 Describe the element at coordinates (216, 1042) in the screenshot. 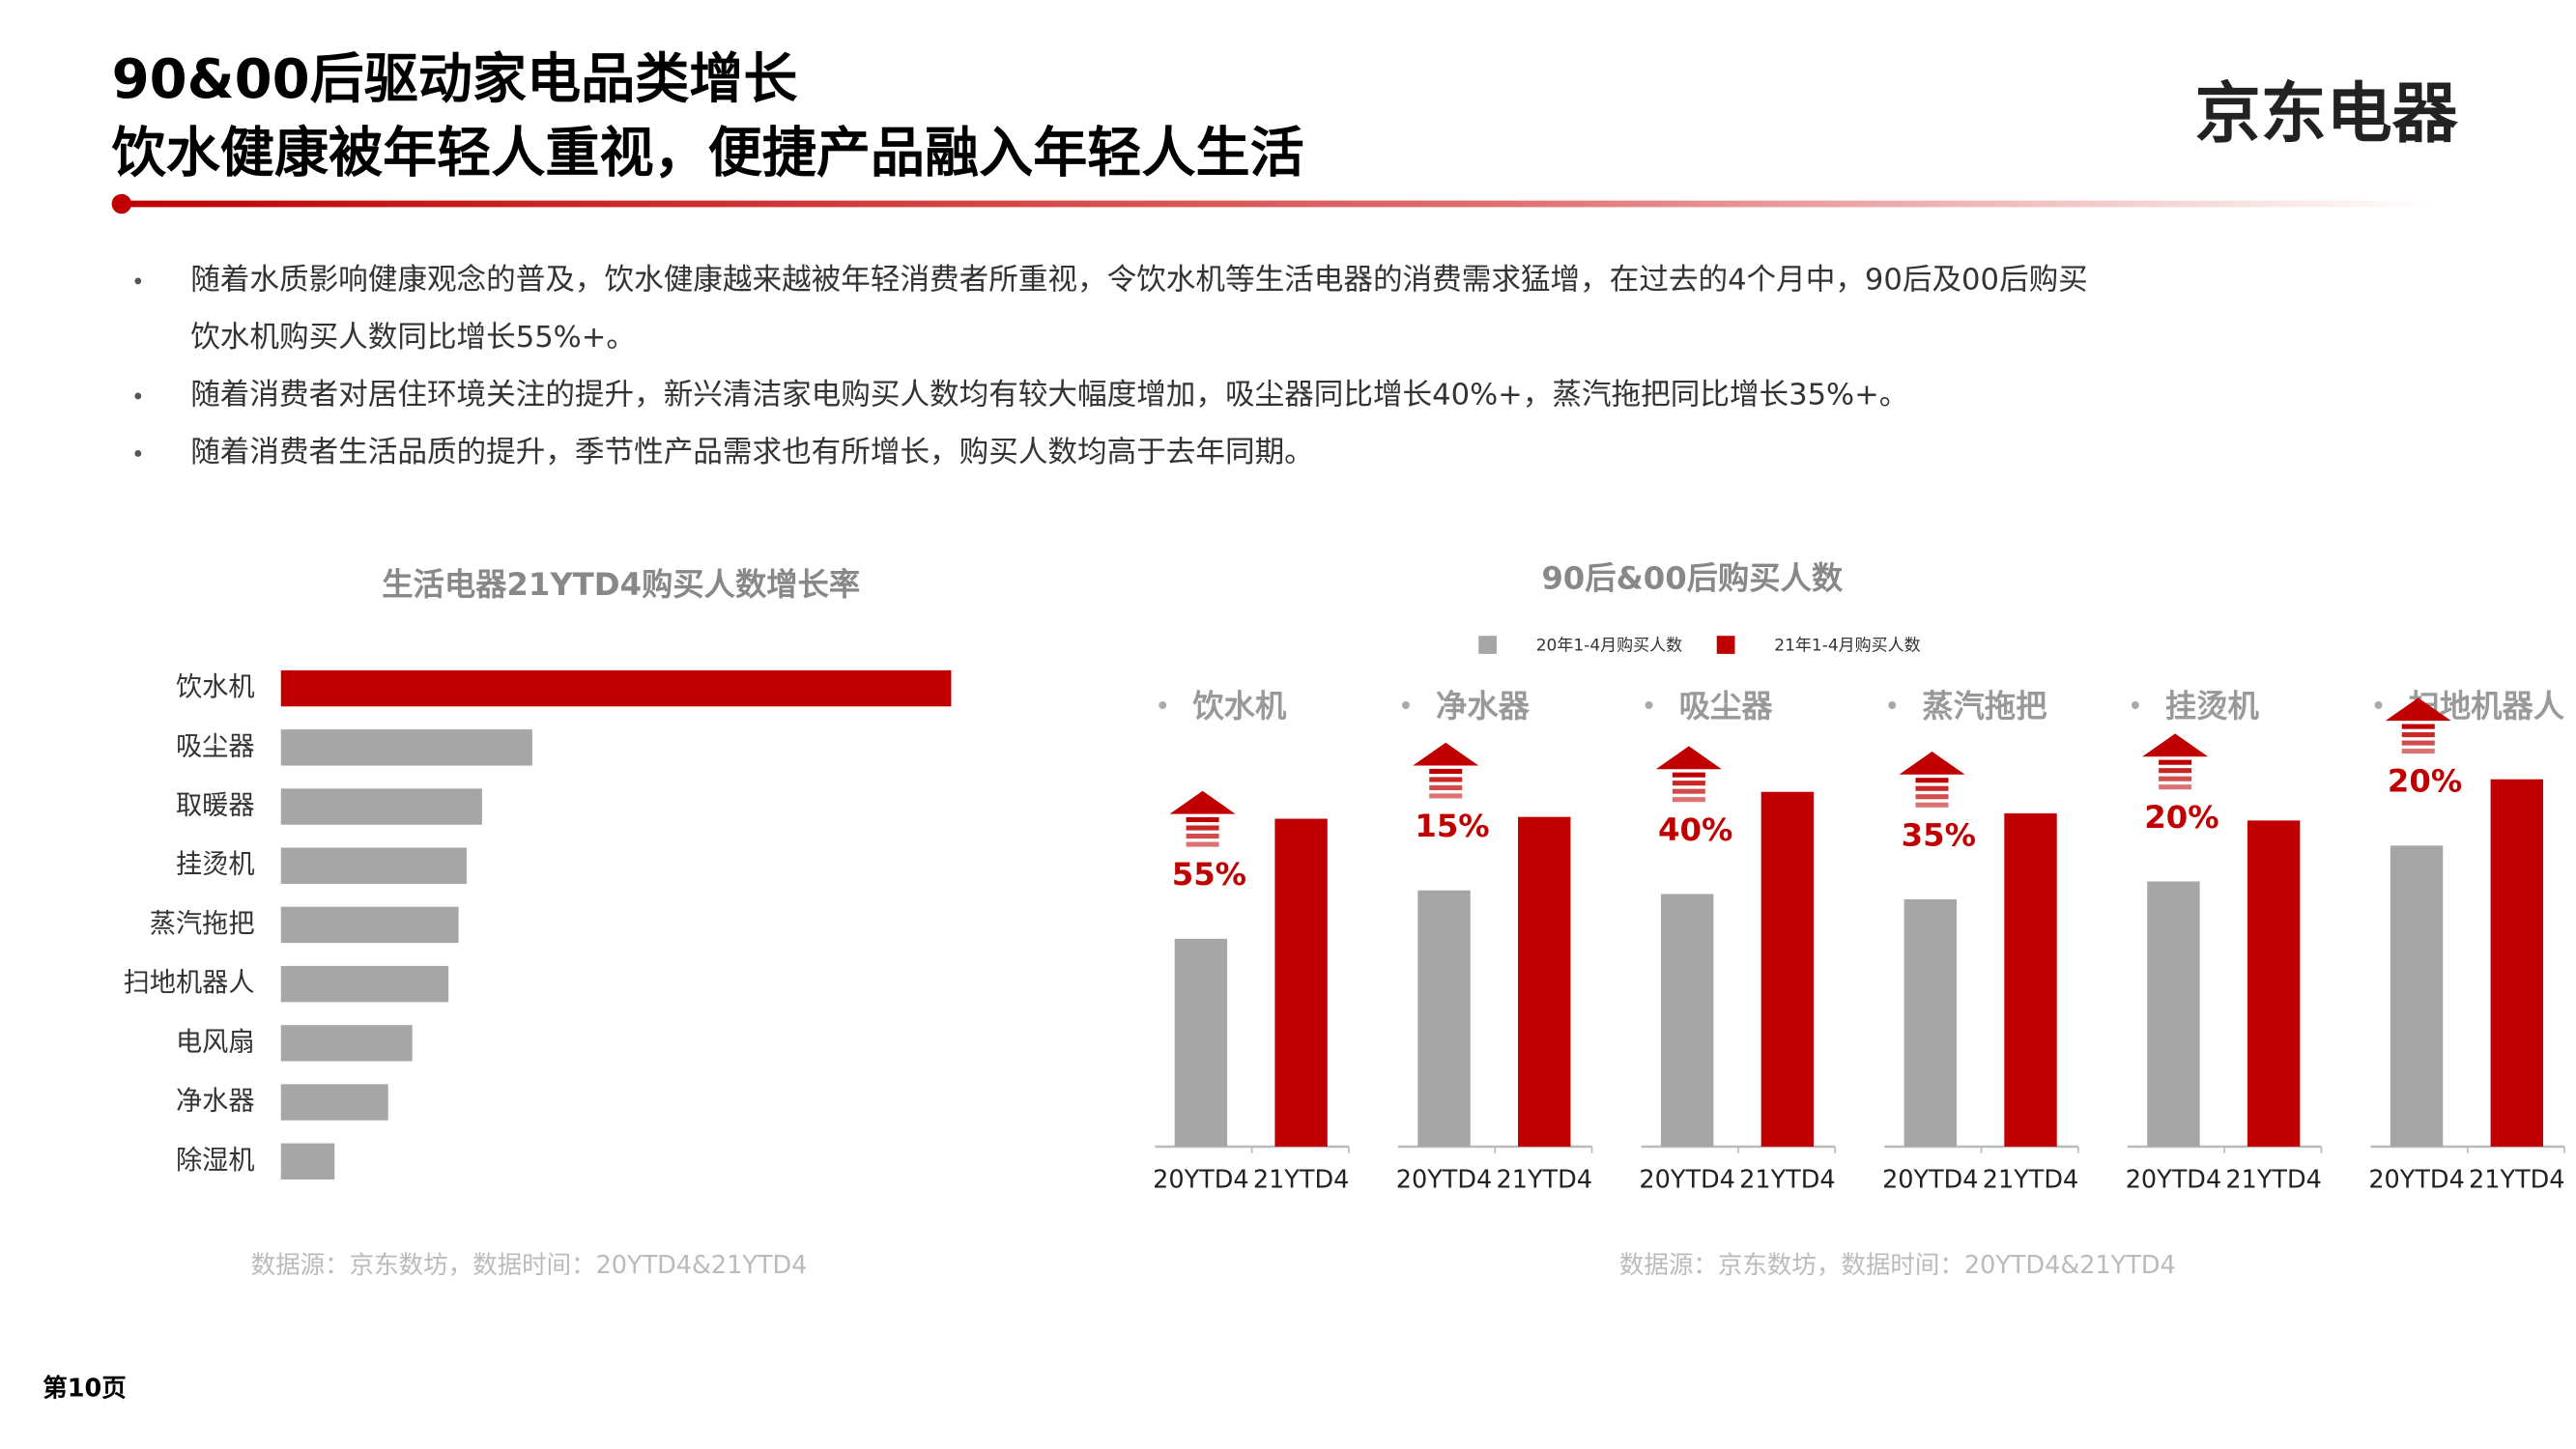

I see `y-tick-label: 电风扇` at that location.